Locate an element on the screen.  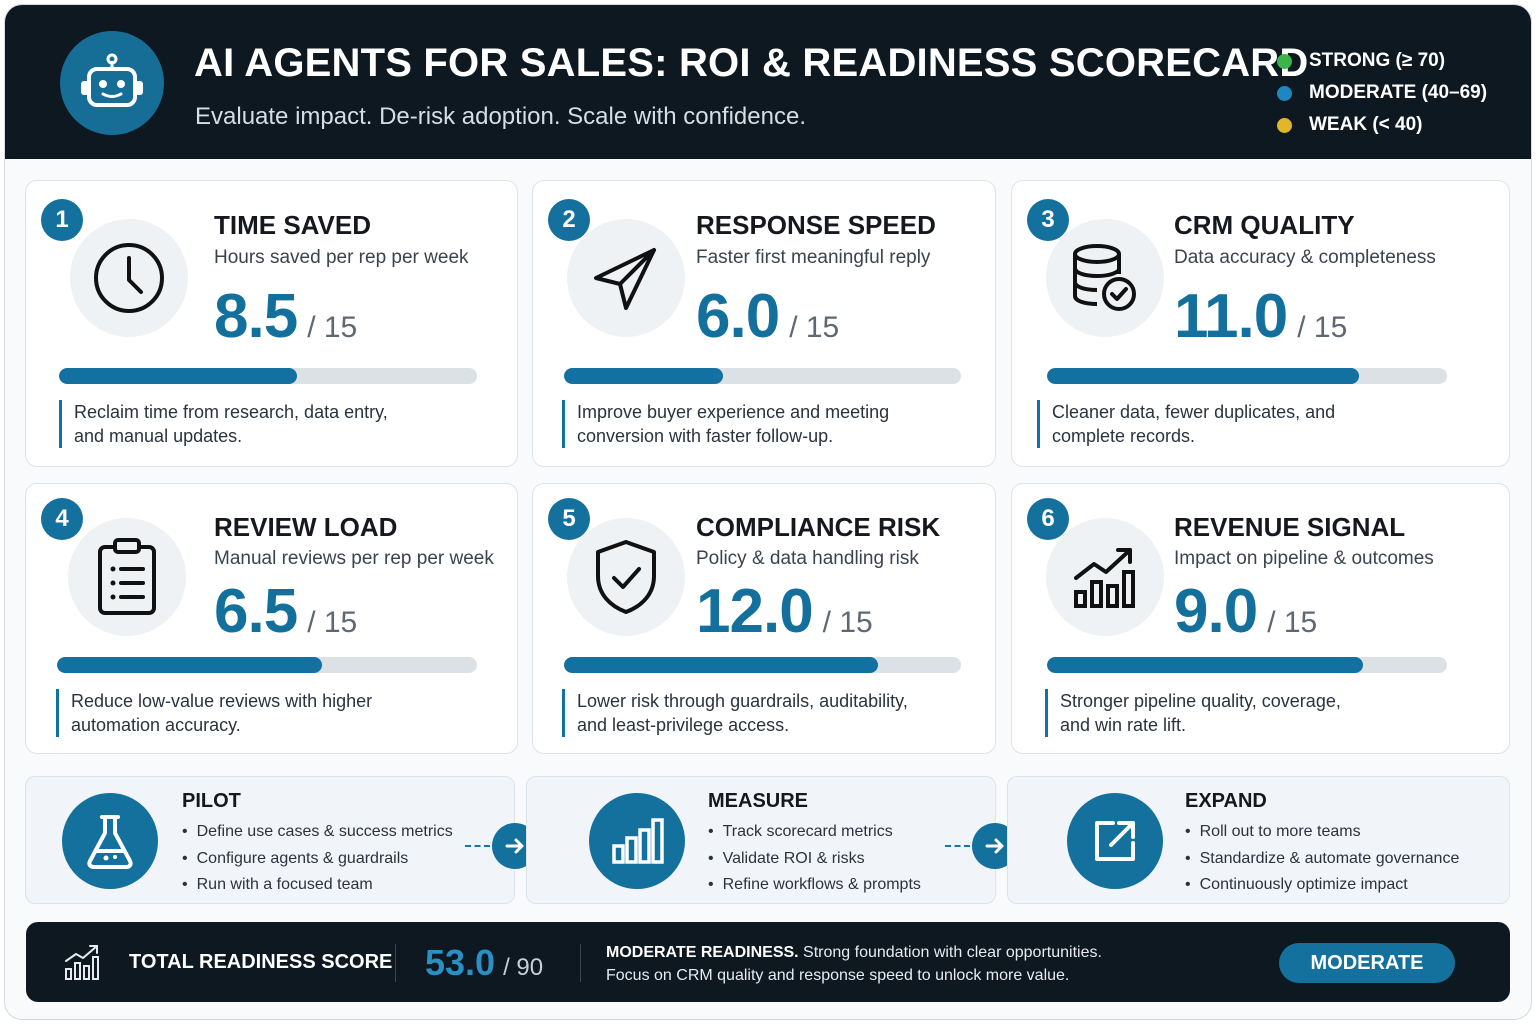
description-line: conversion with faster follow-up. is located at coordinates (705, 436).